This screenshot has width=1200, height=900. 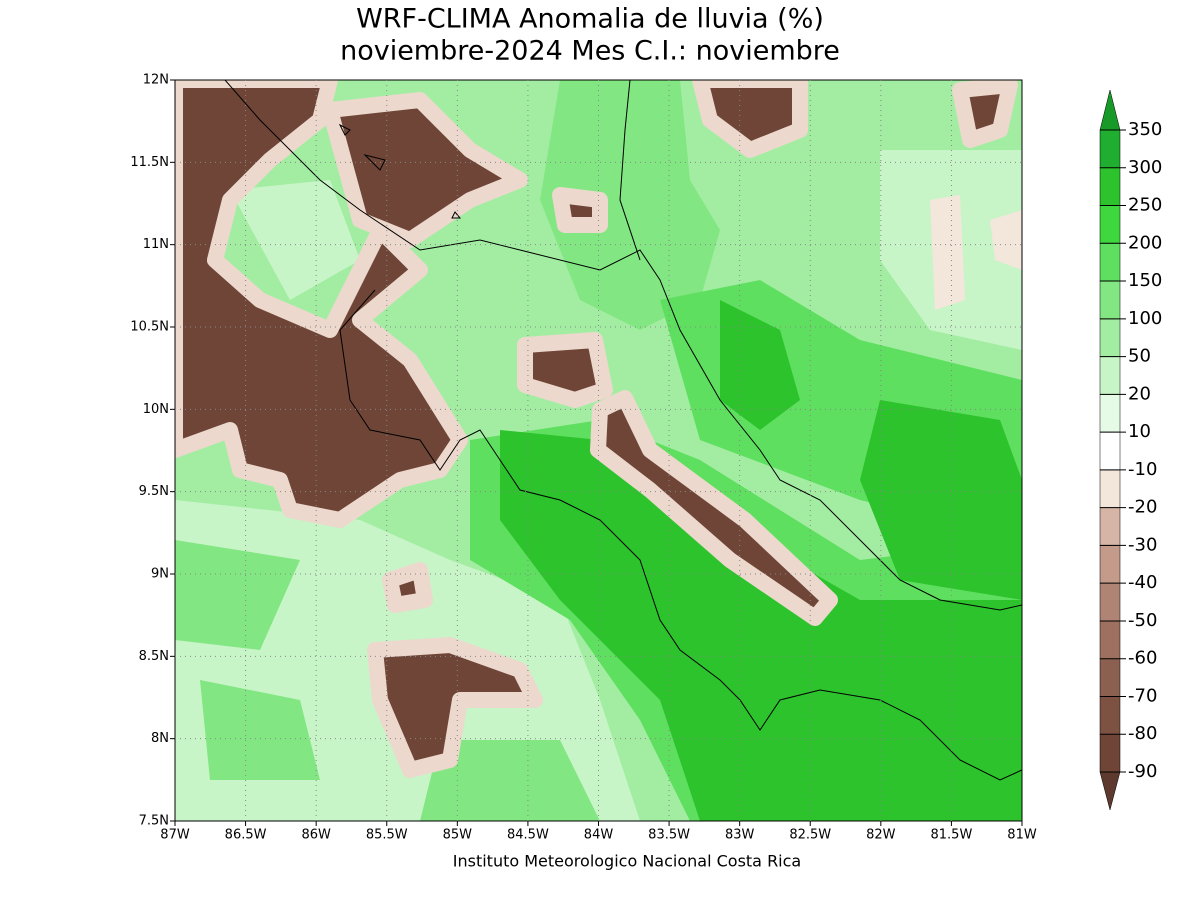 I want to click on title-line: WRF-CLIMA Anomalia de lluvia (%), so click(x=590, y=19).